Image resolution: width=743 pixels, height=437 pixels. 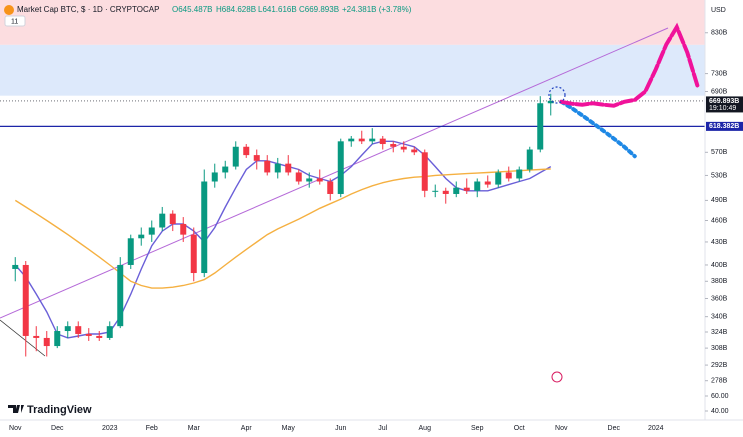 I want to click on x-tick-label: 2024, so click(x=656, y=428).